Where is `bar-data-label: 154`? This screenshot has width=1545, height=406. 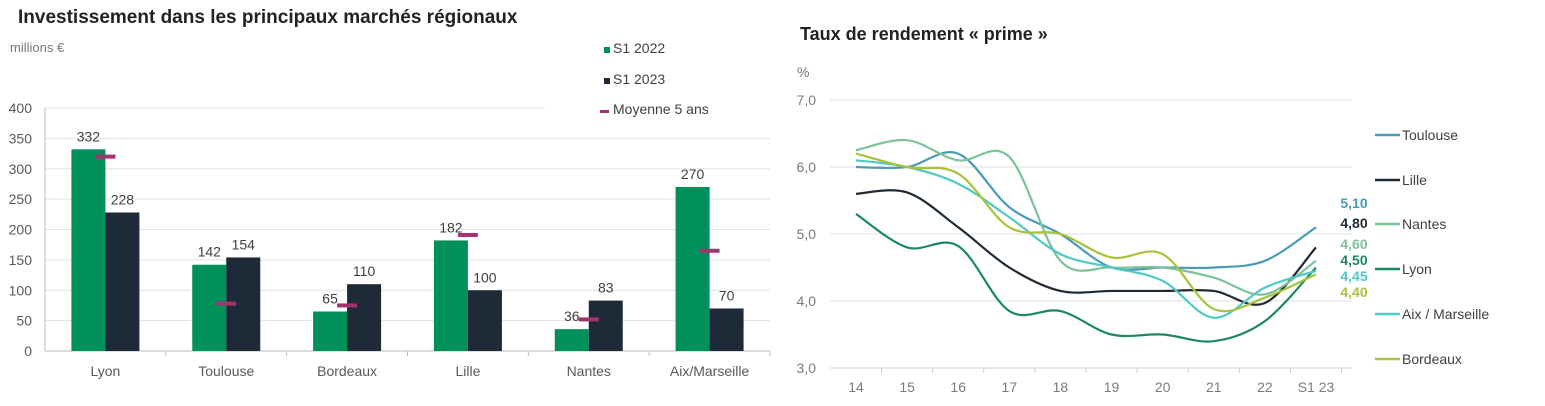 bar-data-label: 154 is located at coordinates (244, 244).